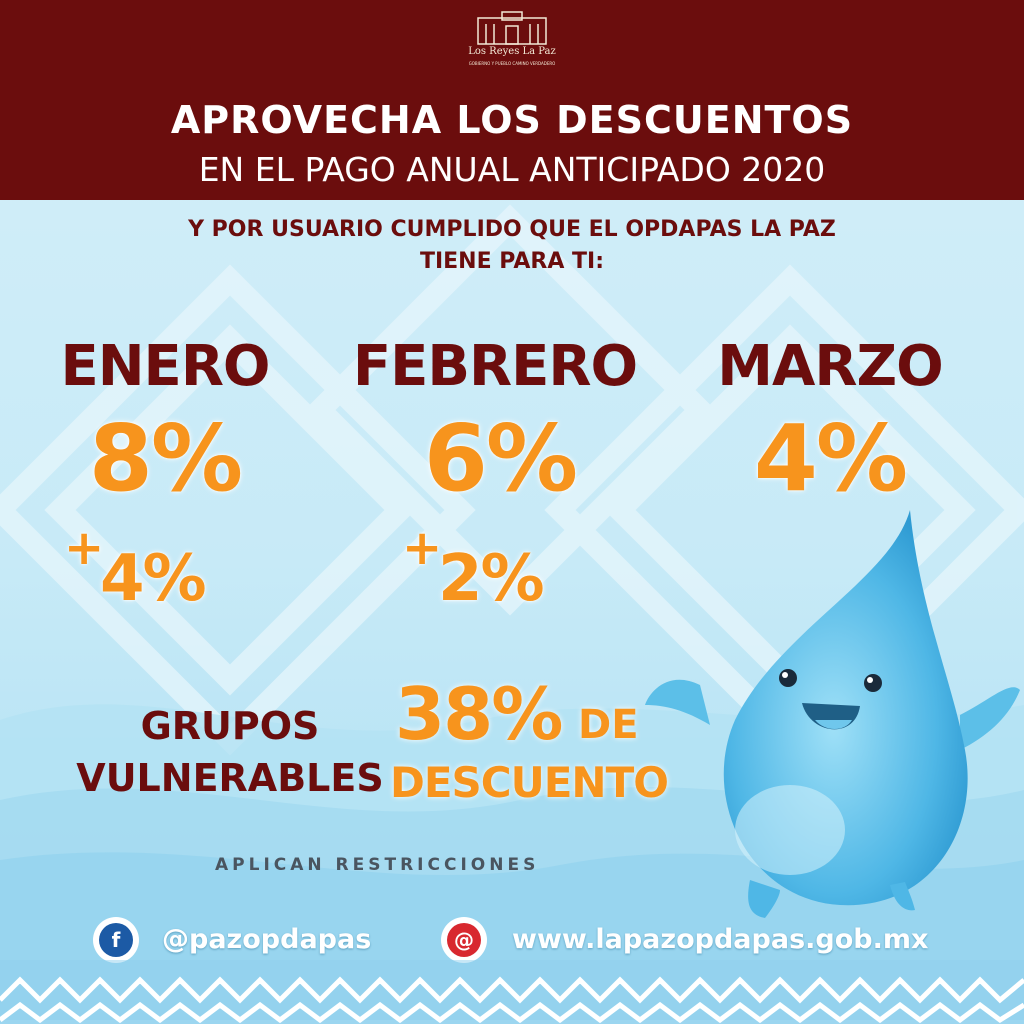 The height and width of the screenshot is (1024, 1024). Describe the element at coordinates (479, 714) in the screenshot. I see `vulnerable-discount-percent: 38%` at that location.